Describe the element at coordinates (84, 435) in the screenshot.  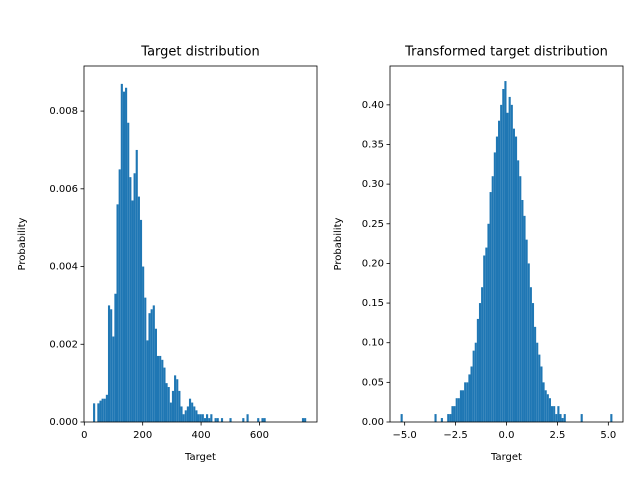
I see `x-tick-label: 0` at that location.